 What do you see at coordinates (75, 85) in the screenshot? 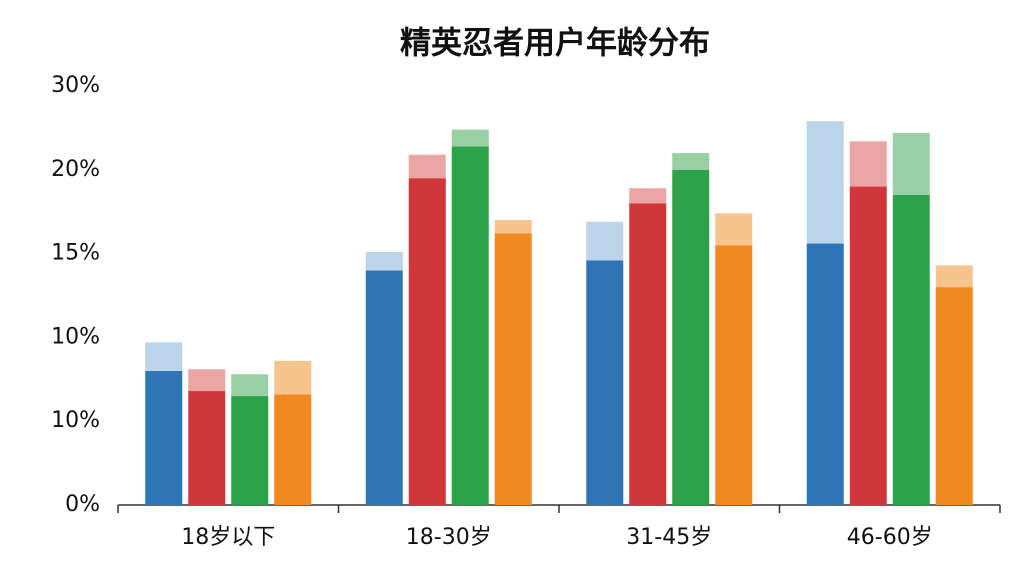
I see `y-tick-label: 30%` at bounding box center [75, 85].